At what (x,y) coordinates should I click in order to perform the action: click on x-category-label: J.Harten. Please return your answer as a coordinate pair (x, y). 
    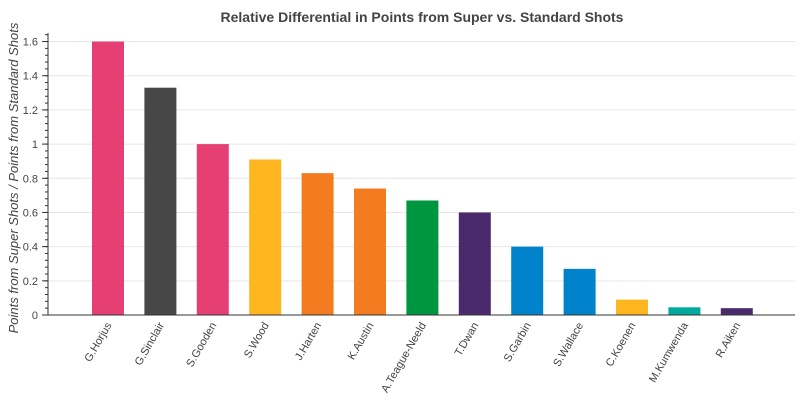
    Looking at the image, I should click on (308, 342).